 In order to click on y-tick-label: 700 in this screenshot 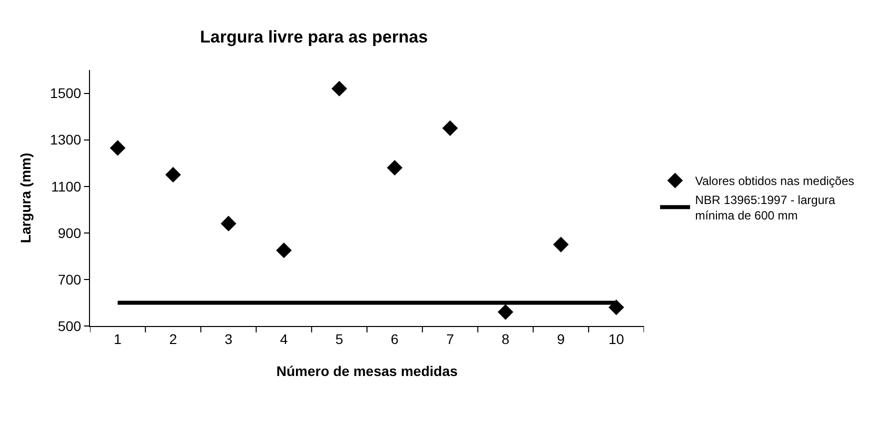, I will do `click(70, 279)`.